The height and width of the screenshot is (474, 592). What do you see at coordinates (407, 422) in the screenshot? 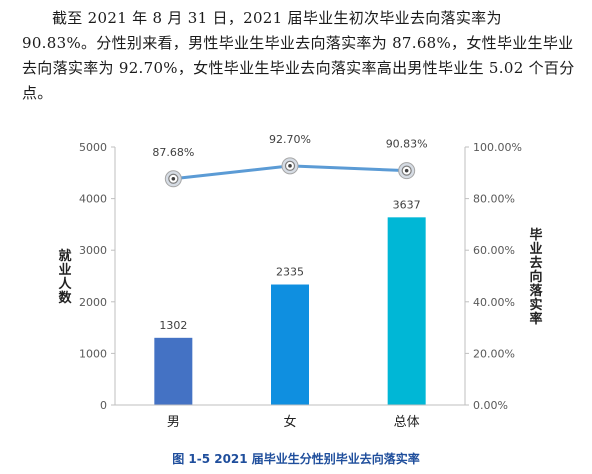
I see `category-label: 总体` at bounding box center [407, 422].